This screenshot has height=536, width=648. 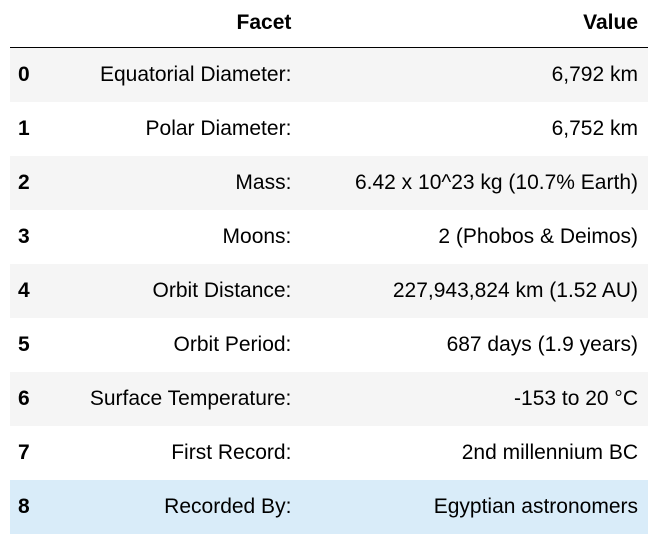 What do you see at coordinates (175, 24) in the screenshot?
I see `column-header: Facet` at bounding box center [175, 24].